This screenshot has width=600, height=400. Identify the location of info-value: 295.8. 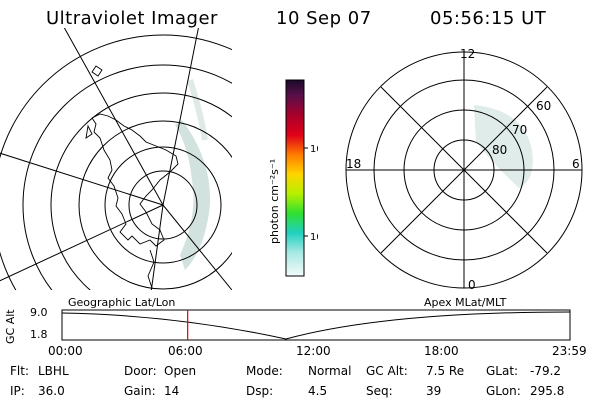
(547, 391).